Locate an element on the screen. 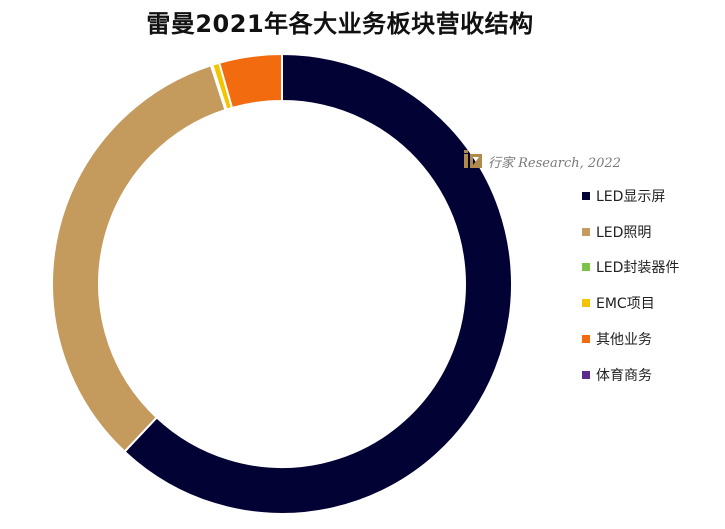 This screenshot has width=725, height=529. legend-label: LED显示屏 is located at coordinates (631, 196).